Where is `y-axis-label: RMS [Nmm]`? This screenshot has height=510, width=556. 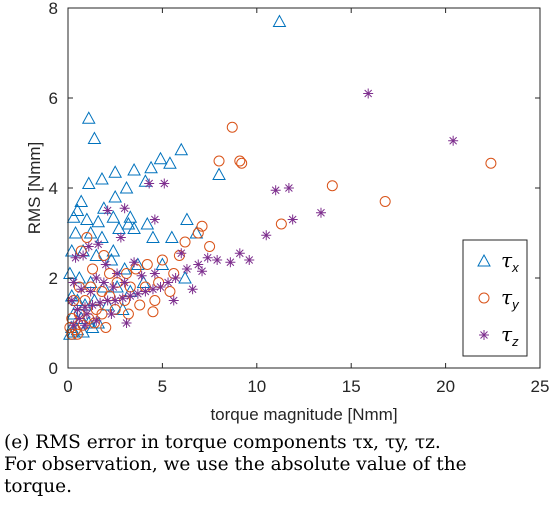 y-axis-label: RMS [Nmm] is located at coordinates (34, 188).